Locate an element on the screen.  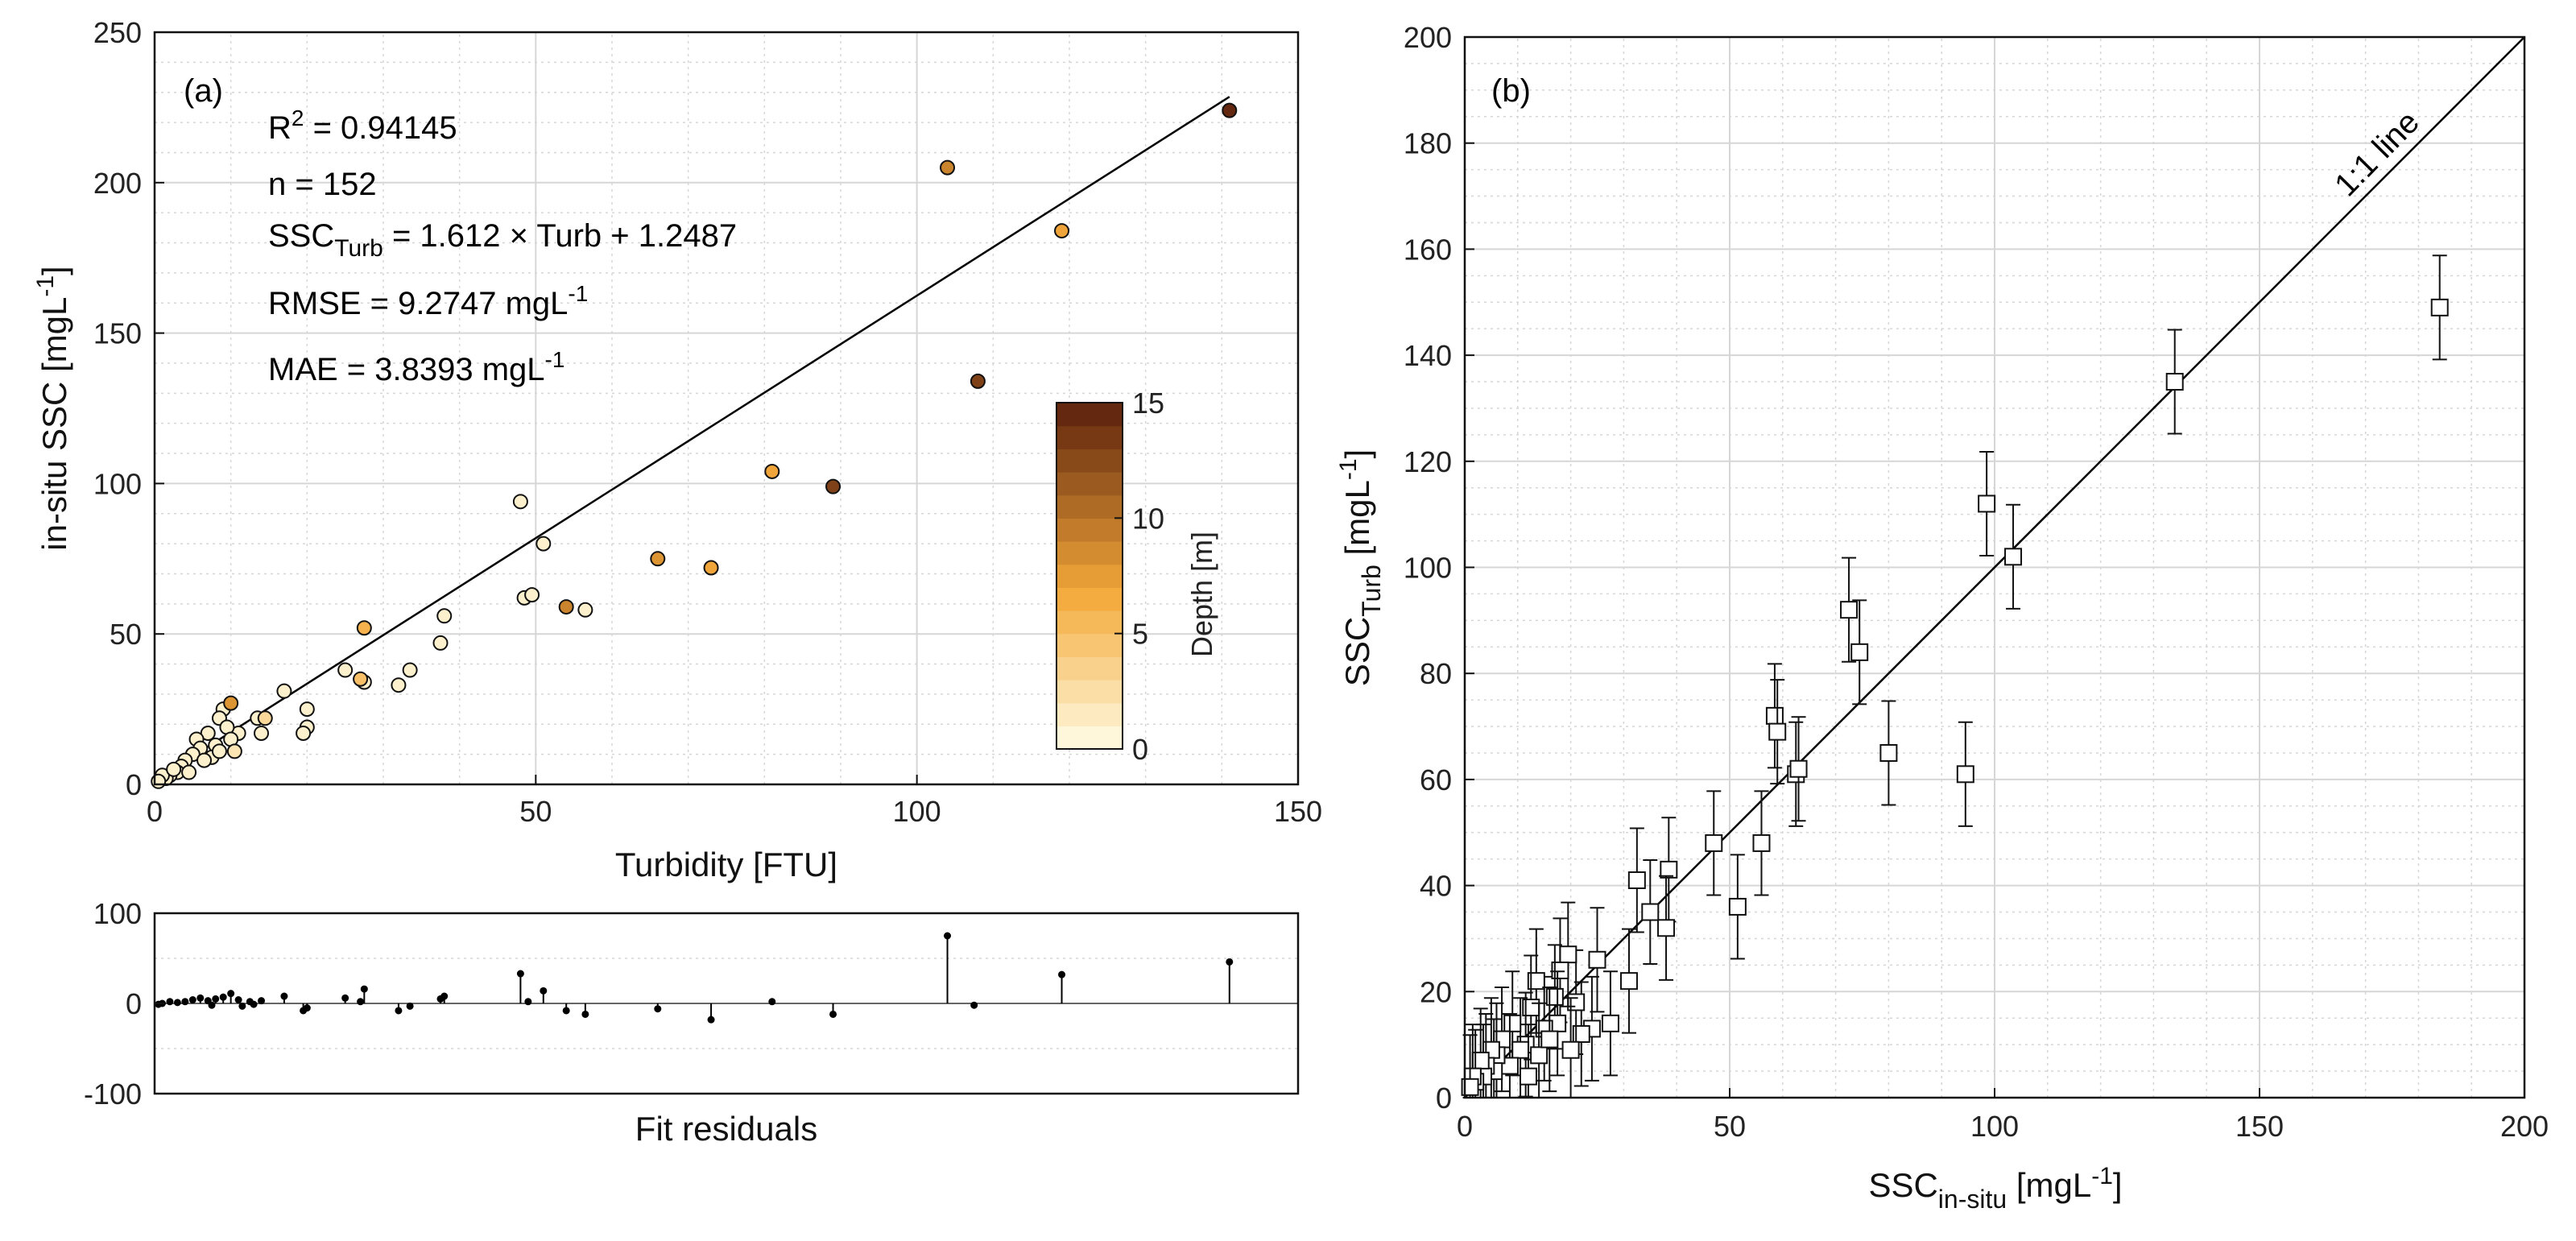
x-tick-label: 200 is located at coordinates (2525, 1127).